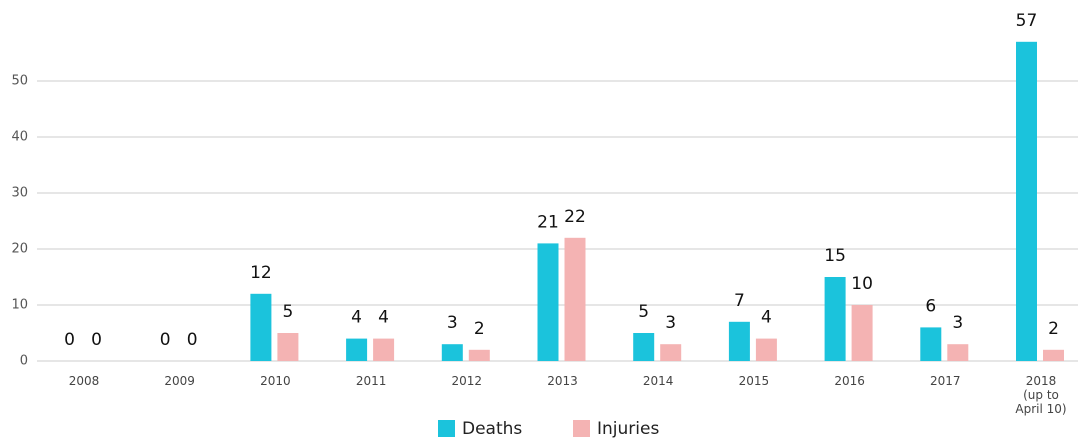 Image resolution: width=1078 pixels, height=441 pixels. Describe the element at coordinates (1041, 395) in the screenshot. I see `x-tick-label: 2018 (up to April 10)` at that location.